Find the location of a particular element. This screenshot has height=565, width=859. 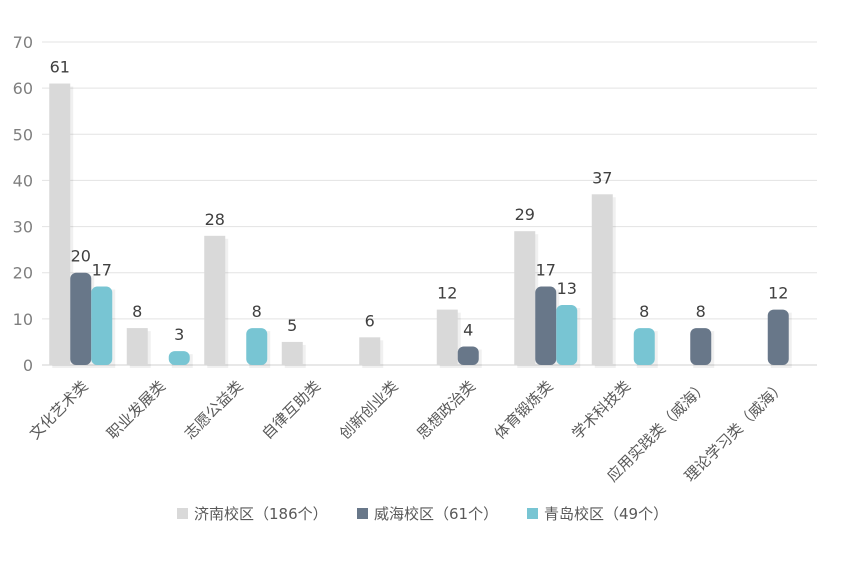

data-label: 5 is located at coordinates (292, 325).